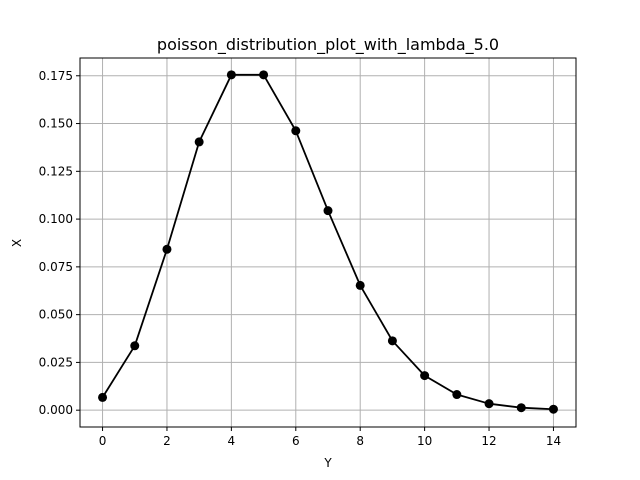 The width and height of the screenshot is (640, 480). I want to click on y-tick-label: 0.175, so click(56, 76).